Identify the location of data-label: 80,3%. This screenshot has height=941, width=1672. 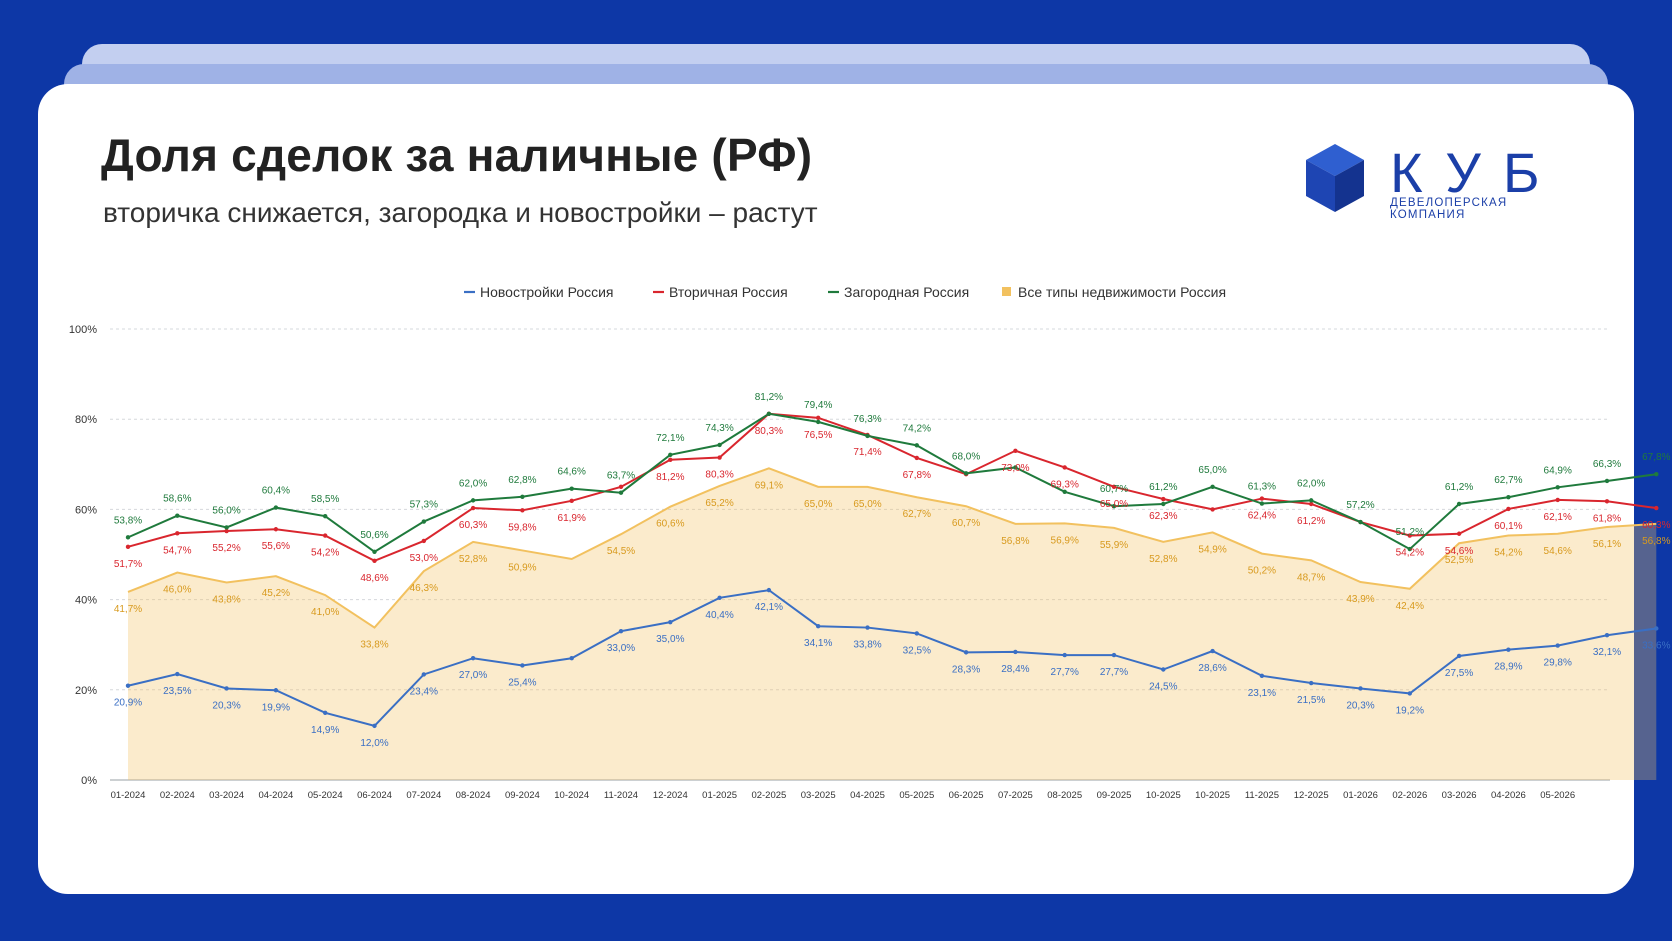
(719, 475).